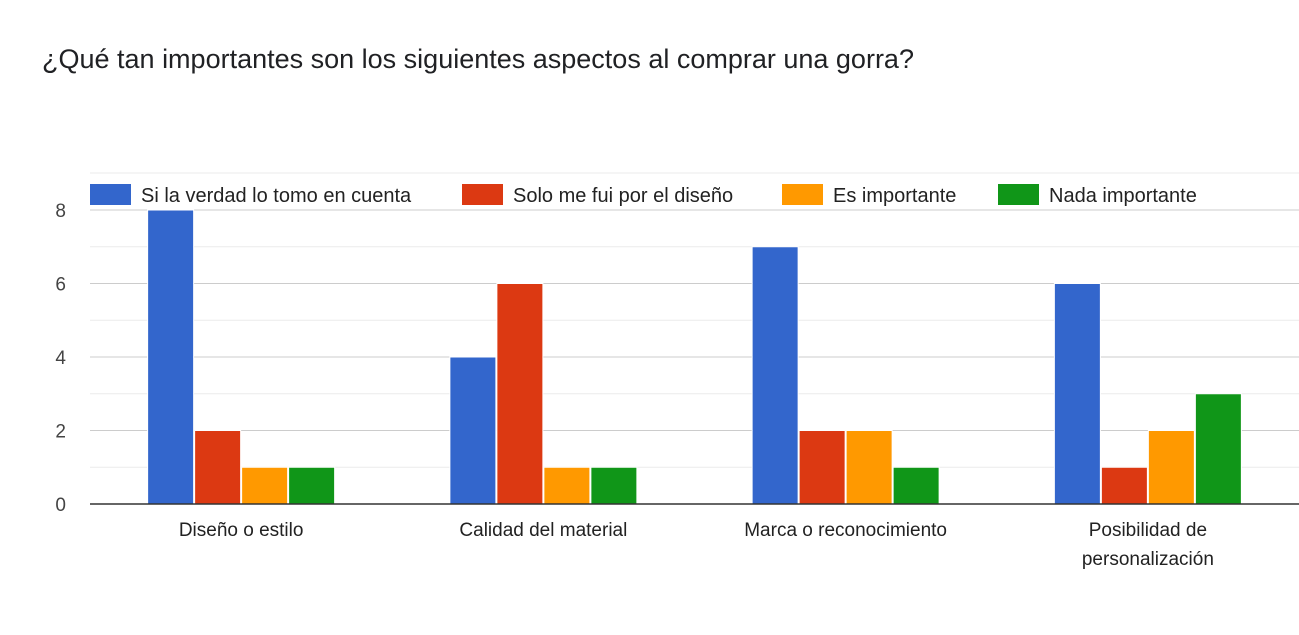 The image size is (1299, 635). I want to click on y-tick-label: 4, so click(60, 358).